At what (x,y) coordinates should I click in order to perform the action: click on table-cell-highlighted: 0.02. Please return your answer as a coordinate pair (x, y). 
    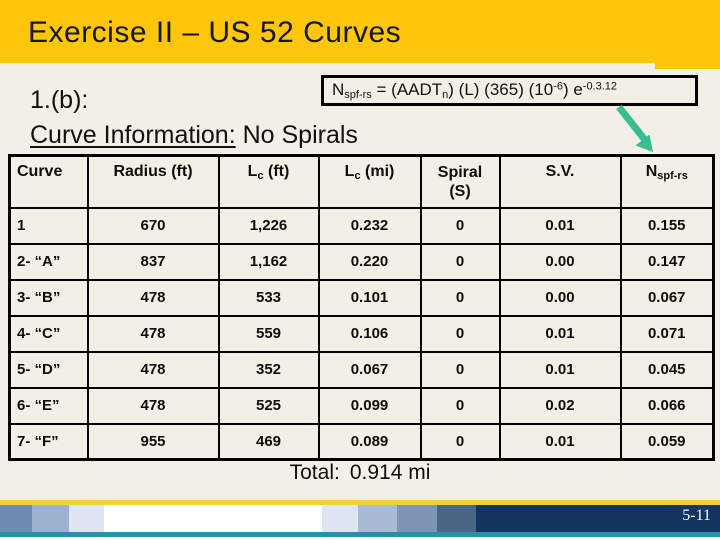
    Looking at the image, I should click on (560, 405).